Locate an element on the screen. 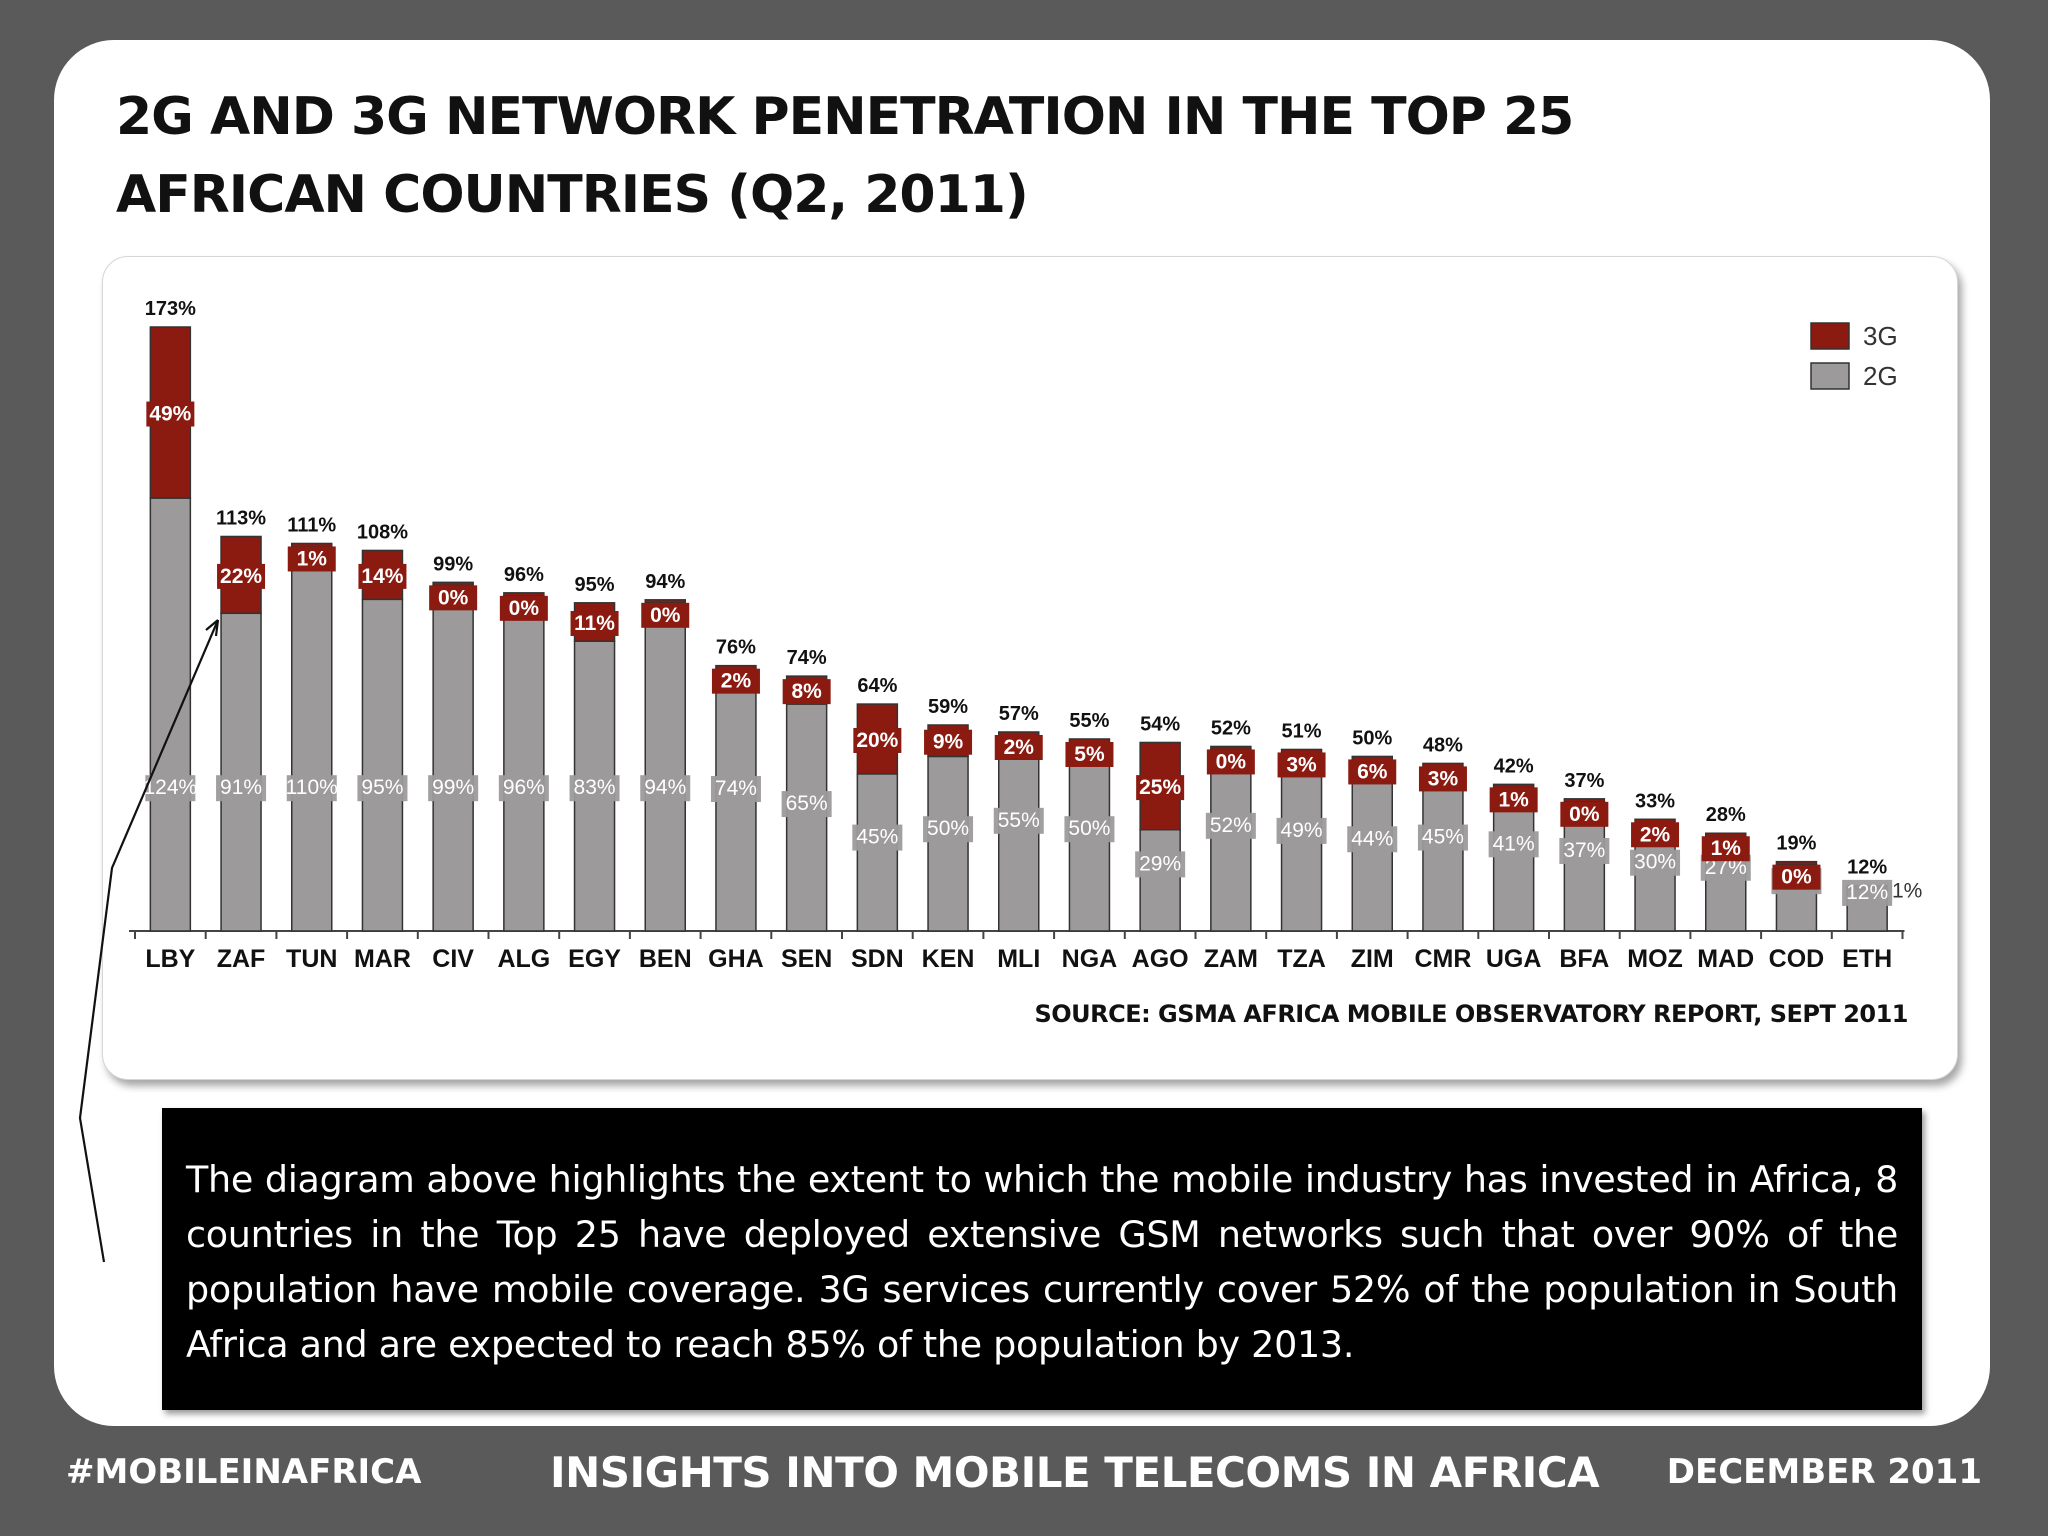 This screenshot has width=2048, height=1536. data-label-2g: 29% is located at coordinates (1160, 863).